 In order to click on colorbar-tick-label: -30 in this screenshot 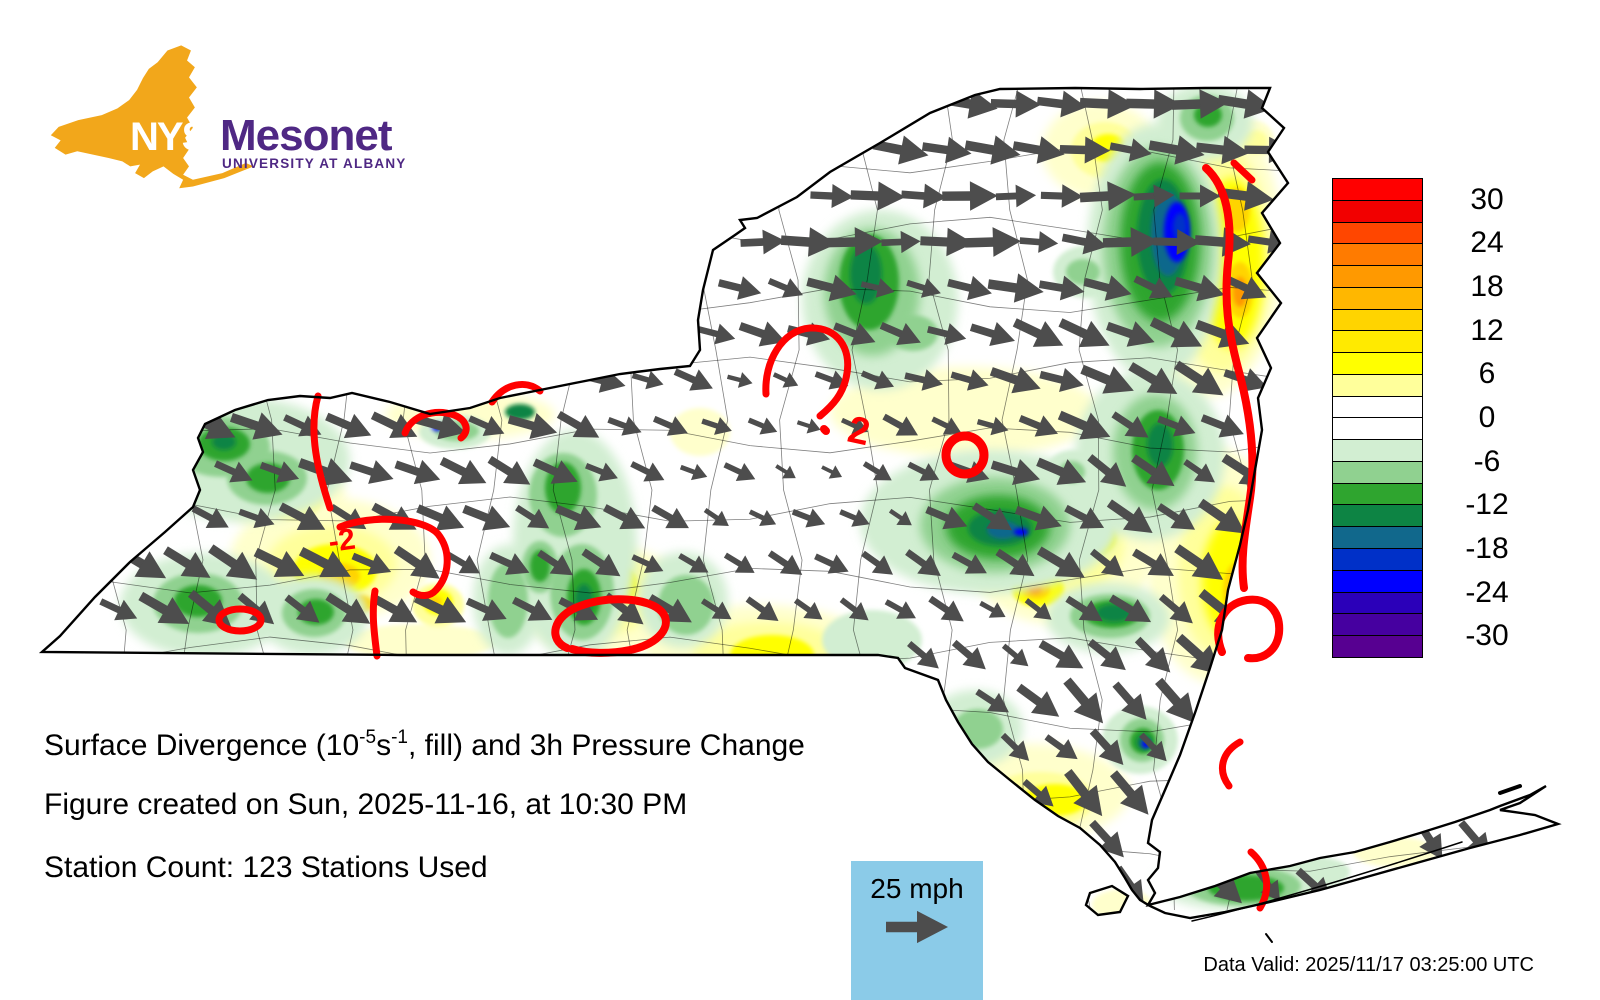, I will do `click(1487, 636)`.